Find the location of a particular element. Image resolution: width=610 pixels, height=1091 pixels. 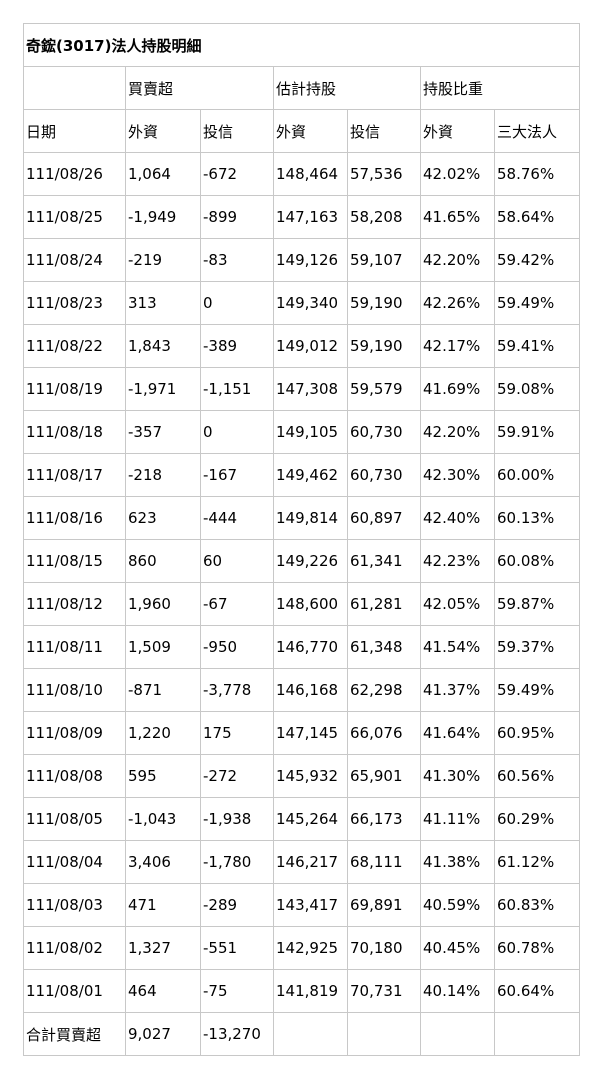

three-major-ratio-cell: 59.87% is located at coordinates (537, 604).